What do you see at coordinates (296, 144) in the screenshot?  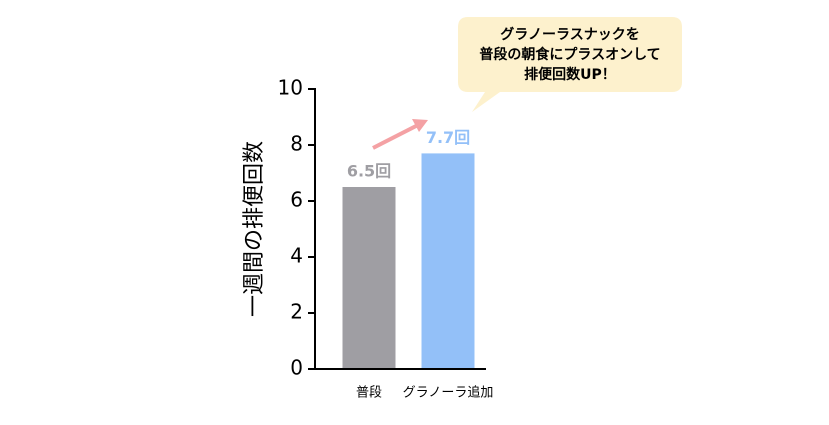 I see `y-tick-label: 8` at bounding box center [296, 144].